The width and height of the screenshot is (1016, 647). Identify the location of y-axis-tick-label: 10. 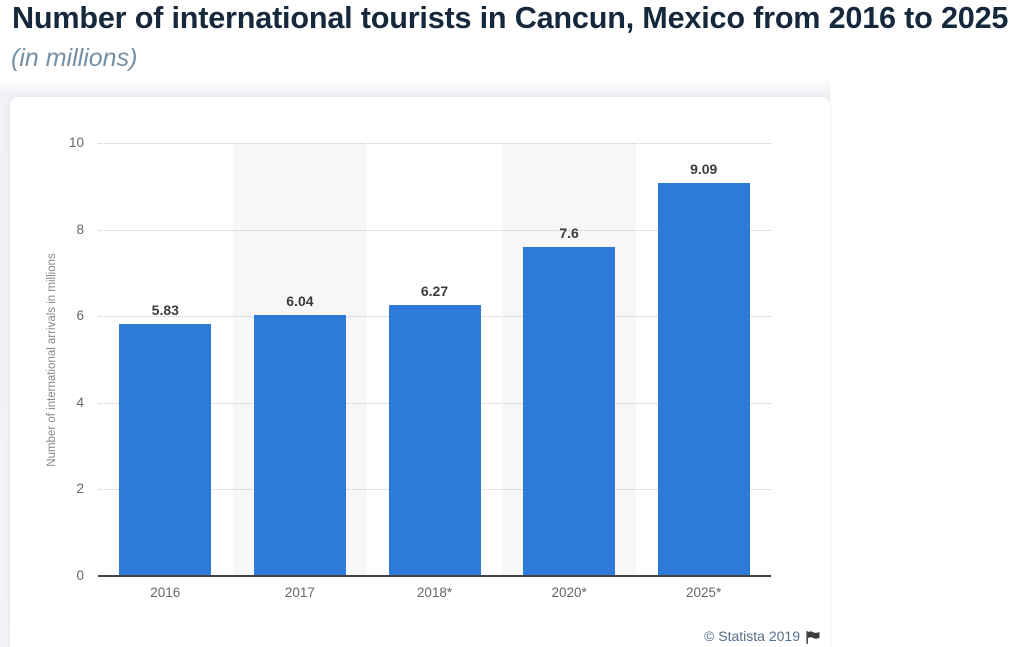
(76, 143).